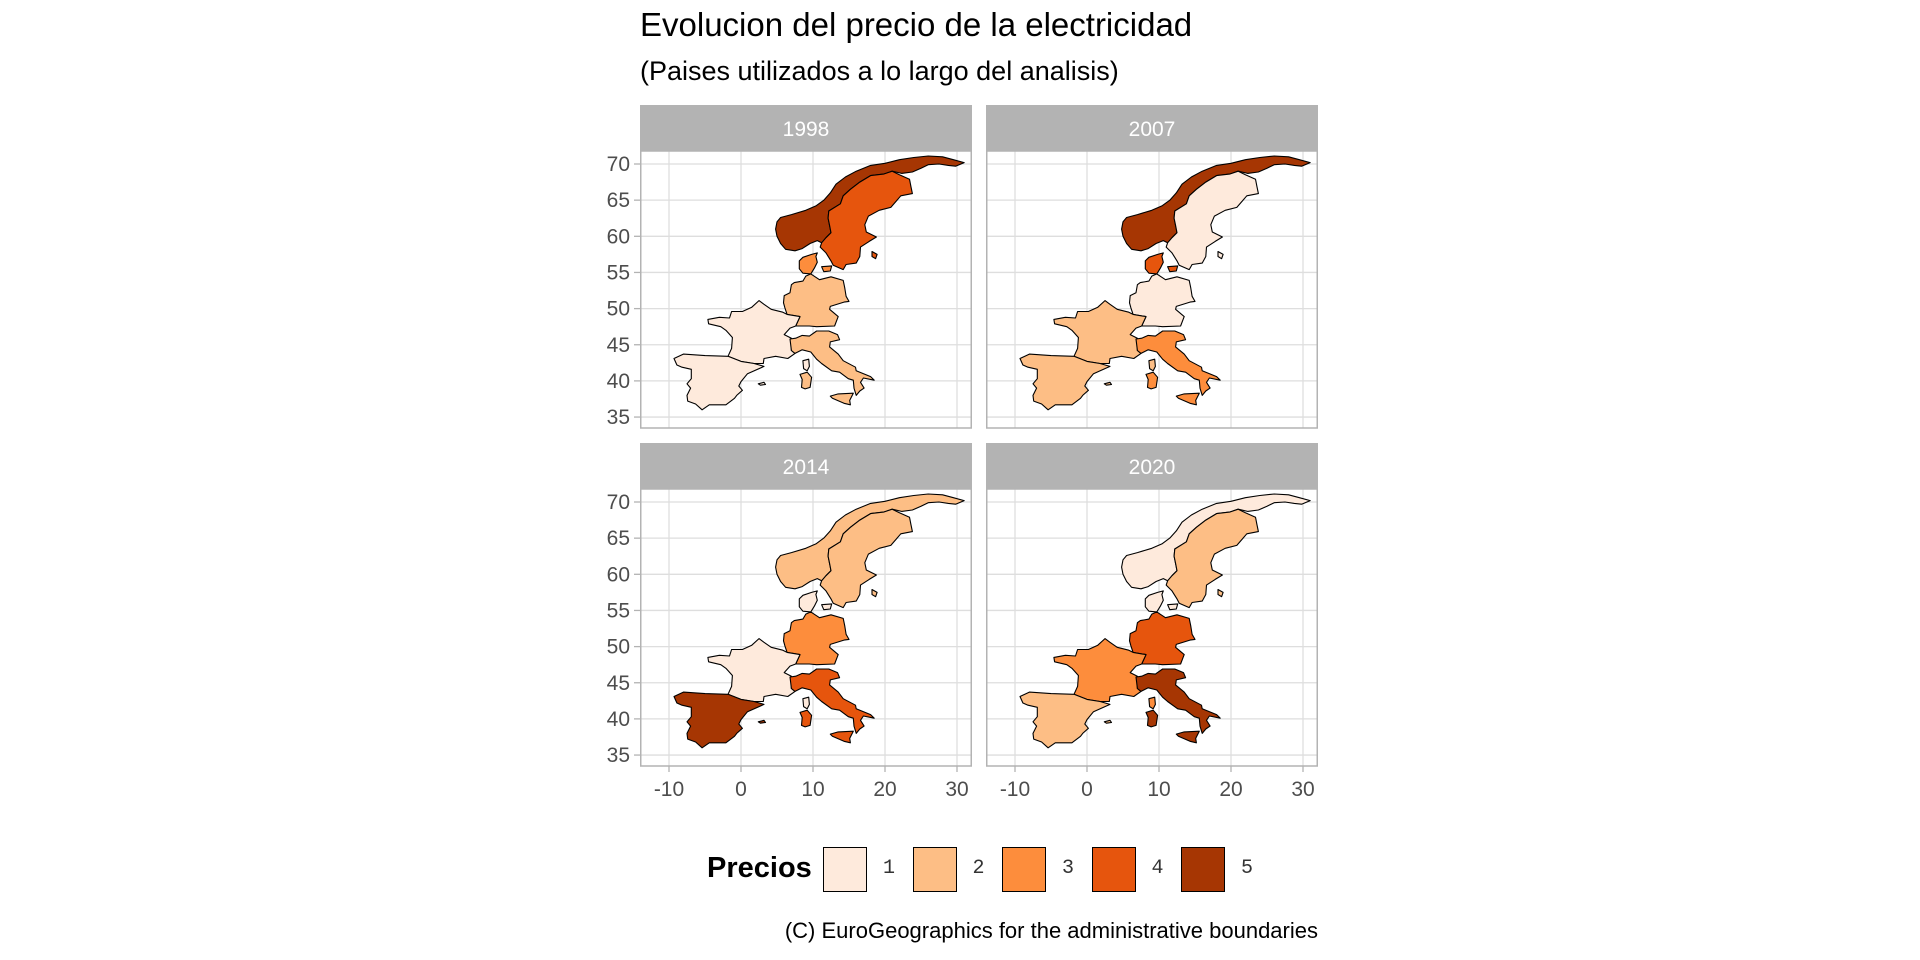 This screenshot has height=960, width=1920. I want to click on country-sweden-2014, so click(866, 558).